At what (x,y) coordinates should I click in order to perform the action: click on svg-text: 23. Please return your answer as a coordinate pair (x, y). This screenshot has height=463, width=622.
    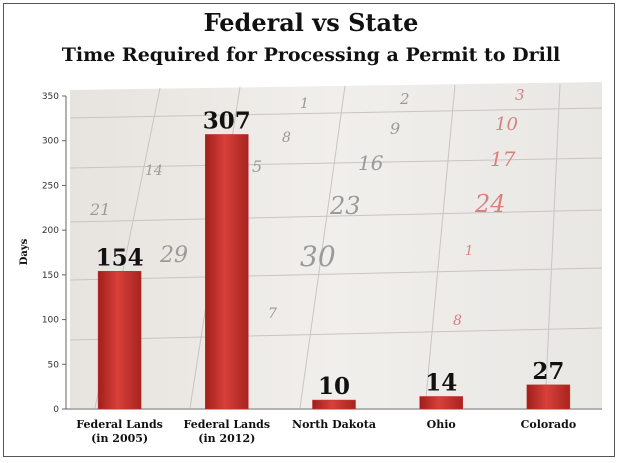
    Looking at the image, I should click on (345, 206).